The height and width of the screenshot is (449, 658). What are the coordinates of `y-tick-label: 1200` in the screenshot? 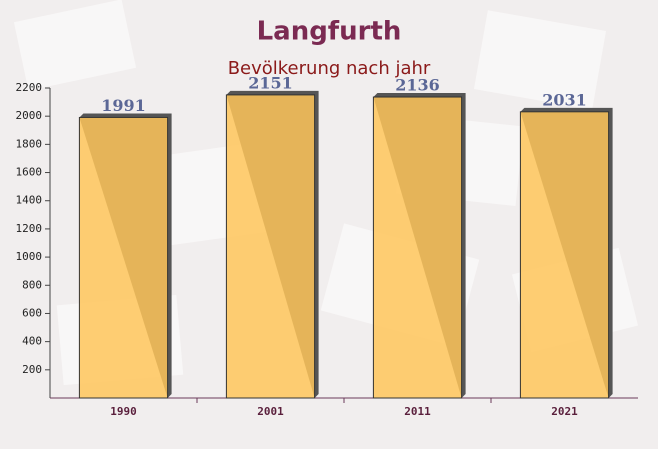 It's located at (29, 228).